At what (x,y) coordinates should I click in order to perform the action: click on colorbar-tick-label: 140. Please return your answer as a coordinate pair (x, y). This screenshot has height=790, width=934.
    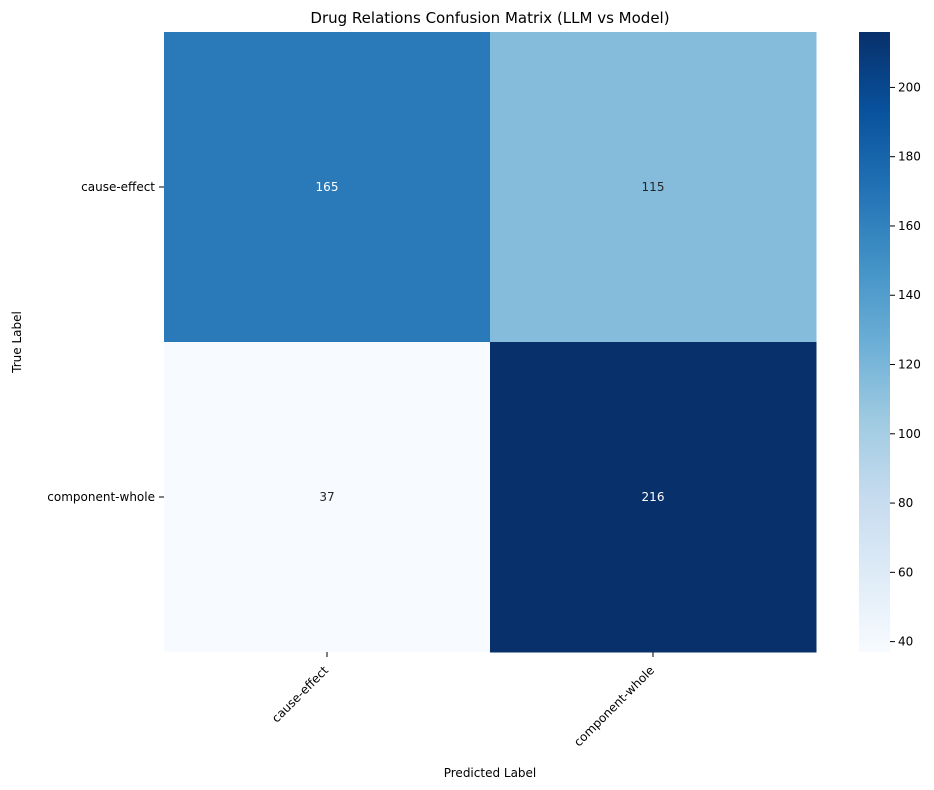
    Looking at the image, I should click on (909, 295).